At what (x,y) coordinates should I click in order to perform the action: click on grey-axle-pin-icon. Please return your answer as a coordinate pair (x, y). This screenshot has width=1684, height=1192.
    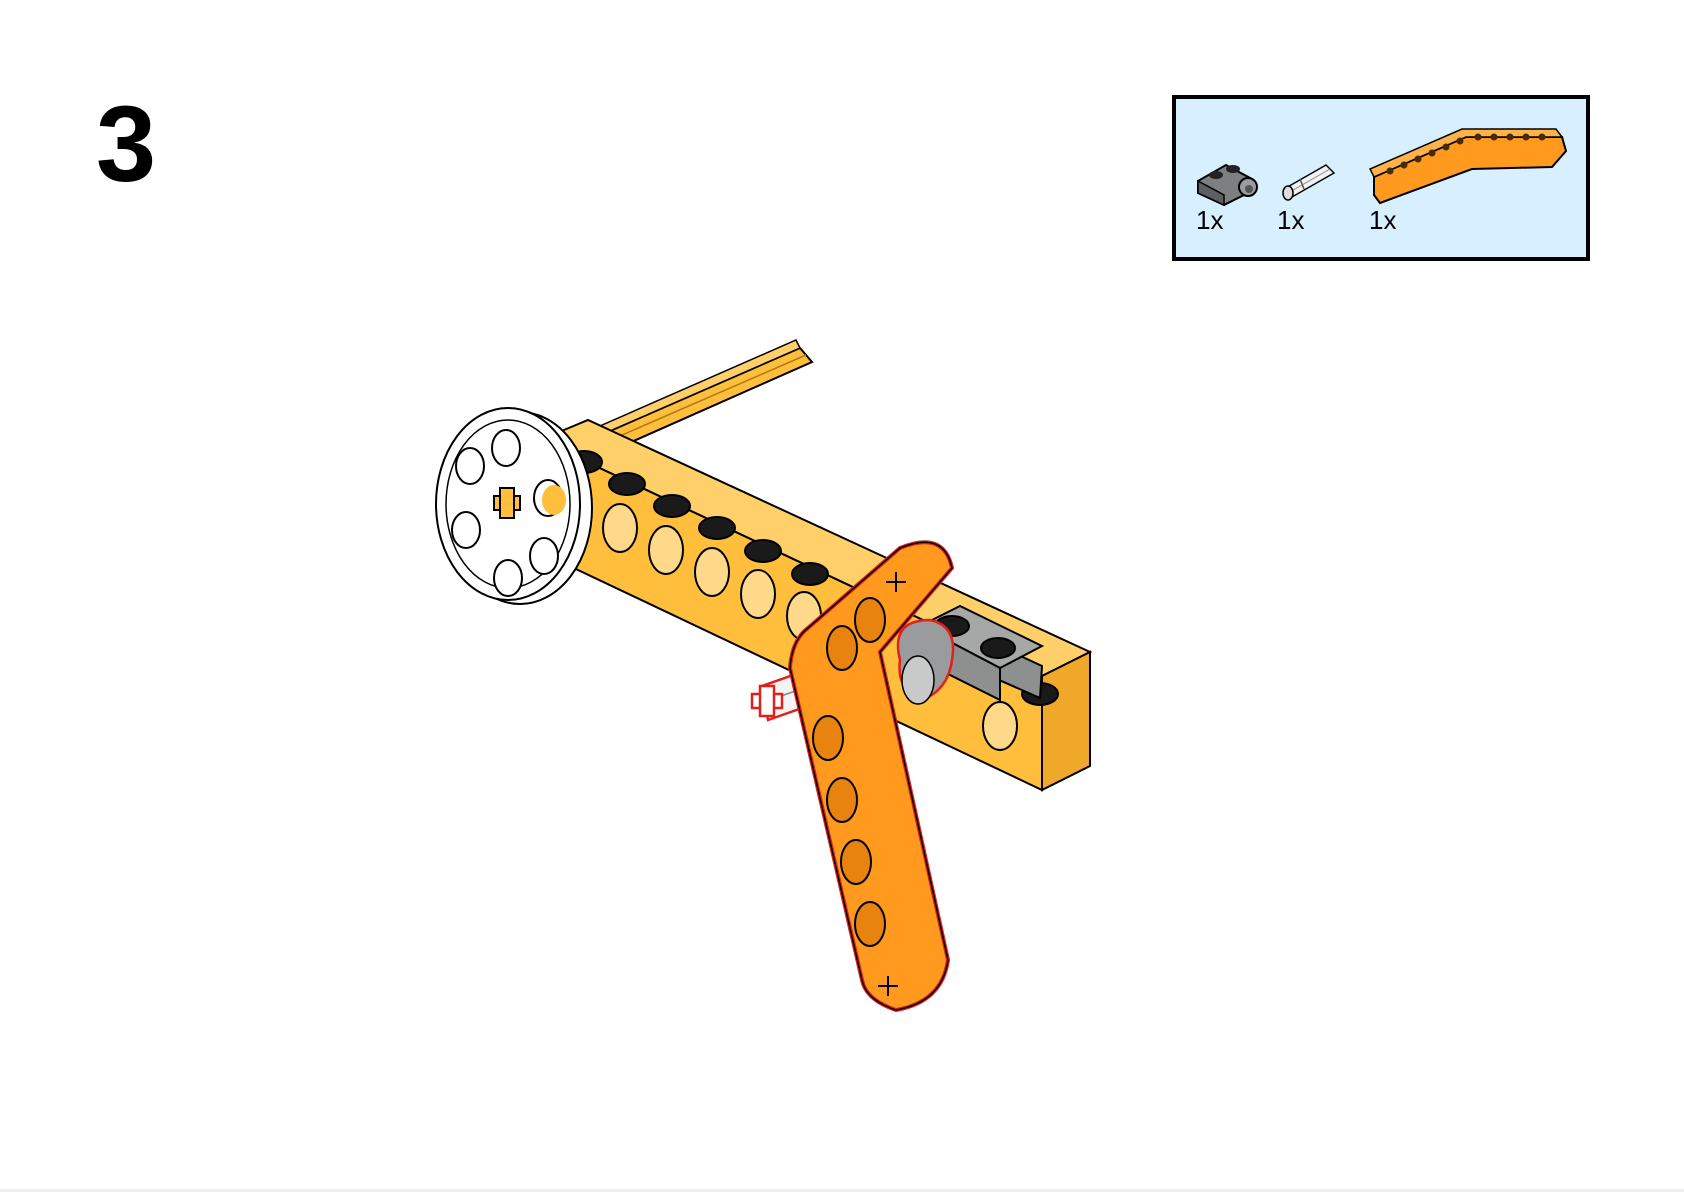
    Looking at the image, I should click on (1309, 182).